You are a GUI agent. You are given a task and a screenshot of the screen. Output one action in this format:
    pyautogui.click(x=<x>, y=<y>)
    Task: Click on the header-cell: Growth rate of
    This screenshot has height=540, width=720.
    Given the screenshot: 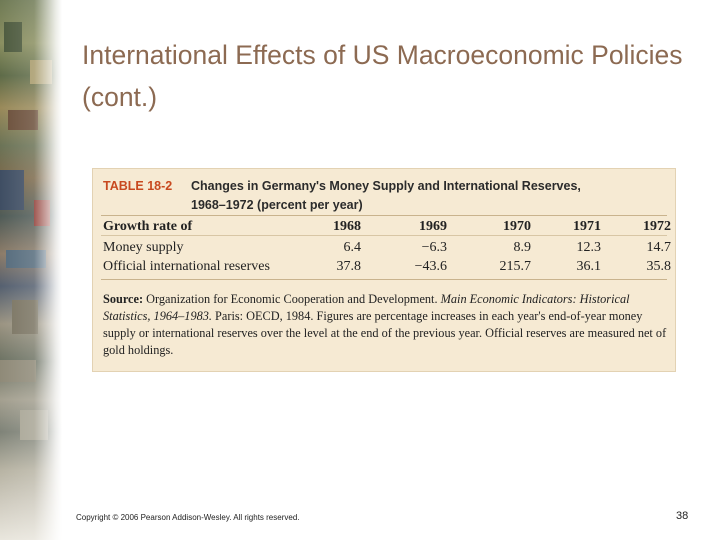 What is the action you would take?
    pyautogui.click(x=148, y=226)
    